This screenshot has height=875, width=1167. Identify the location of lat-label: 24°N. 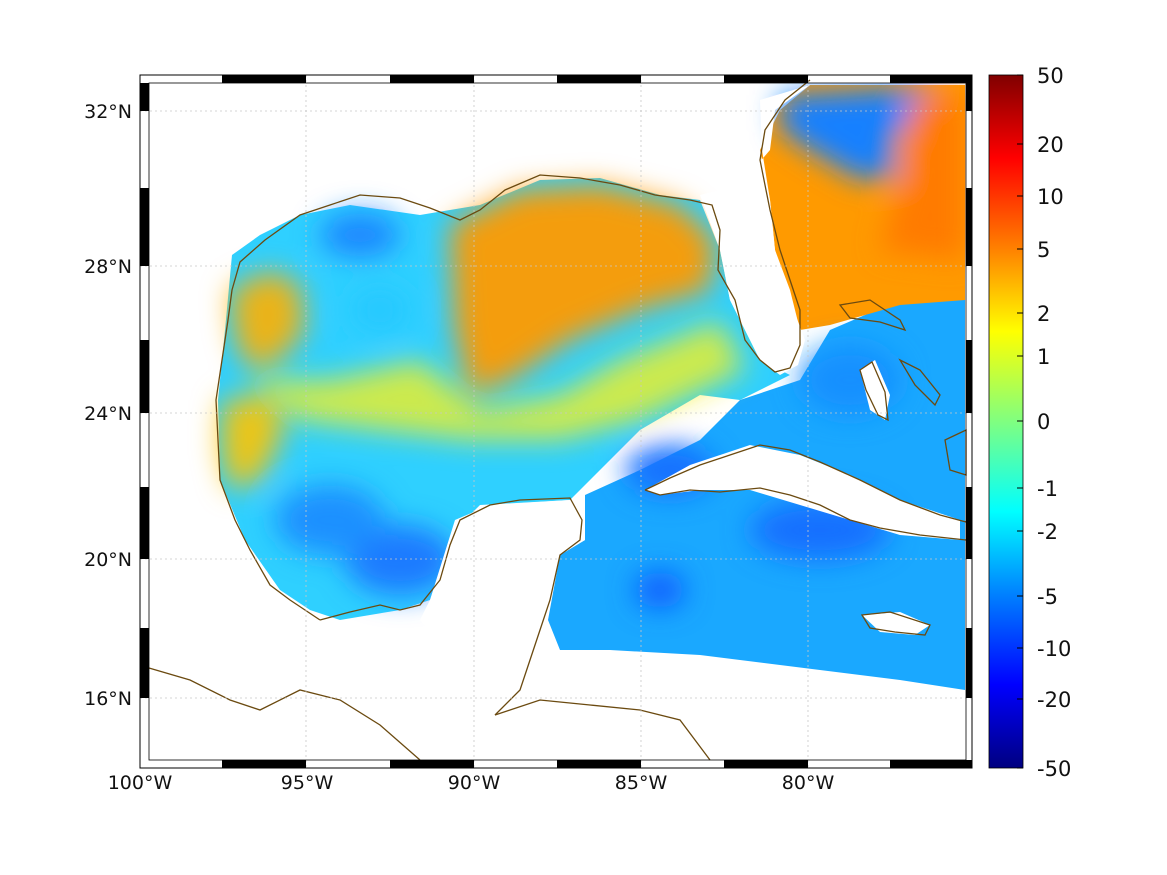
(108, 414).